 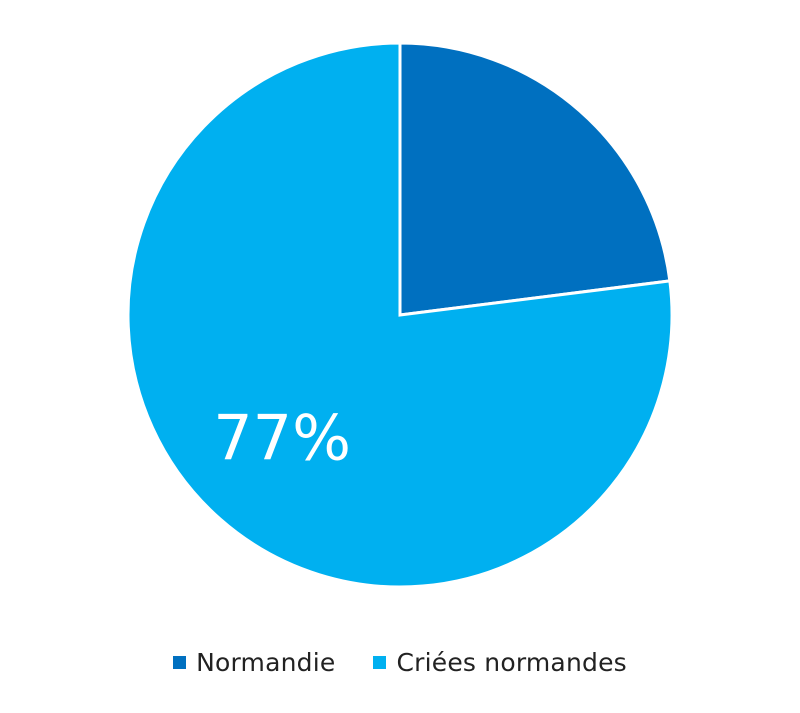 What do you see at coordinates (266, 662) in the screenshot?
I see `legend-label-normandie: Normandie` at bounding box center [266, 662].